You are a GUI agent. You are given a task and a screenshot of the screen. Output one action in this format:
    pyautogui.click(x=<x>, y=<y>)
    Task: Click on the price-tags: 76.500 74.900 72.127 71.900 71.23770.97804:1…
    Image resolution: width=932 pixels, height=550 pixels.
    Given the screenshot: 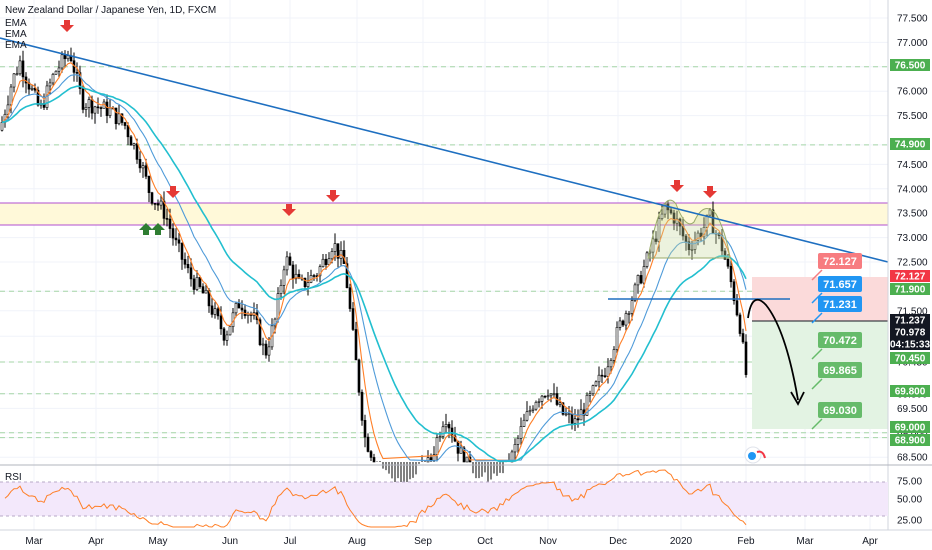 What is the action you would take?
    pyautogui.click(x=910, y=253)
    